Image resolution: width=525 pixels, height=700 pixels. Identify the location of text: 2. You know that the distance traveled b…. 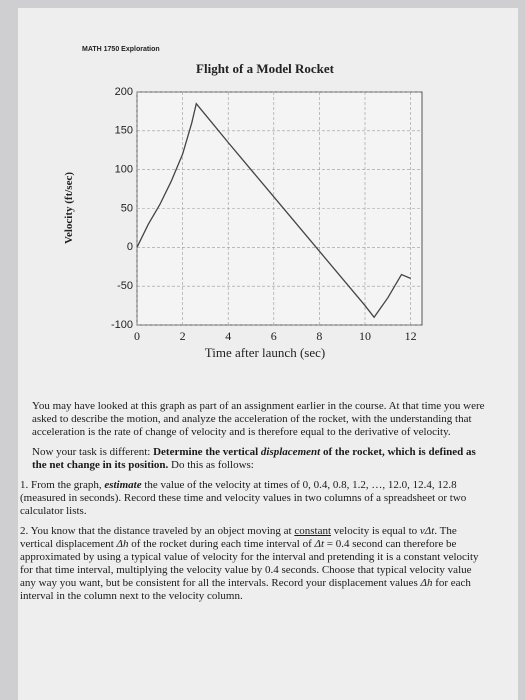
(157, 531).